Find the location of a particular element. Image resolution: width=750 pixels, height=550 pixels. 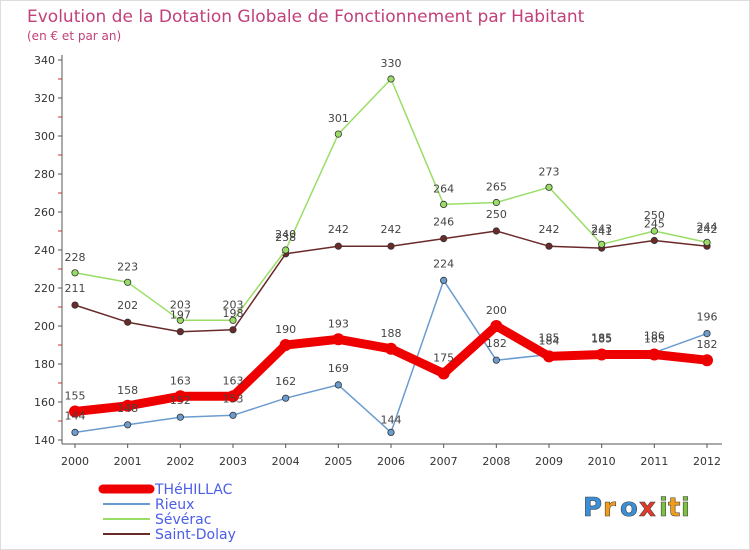

y-tick-label: 240 is located at coordinates (44, 250).